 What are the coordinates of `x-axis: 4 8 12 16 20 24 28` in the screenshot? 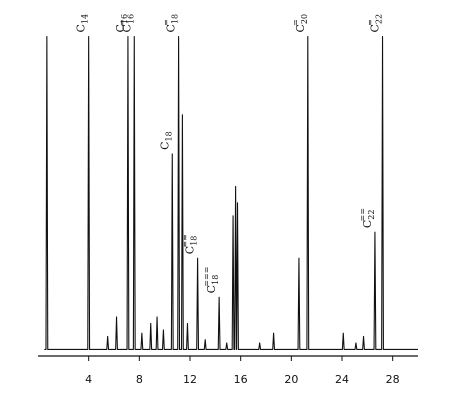 It's located at (228, 370).